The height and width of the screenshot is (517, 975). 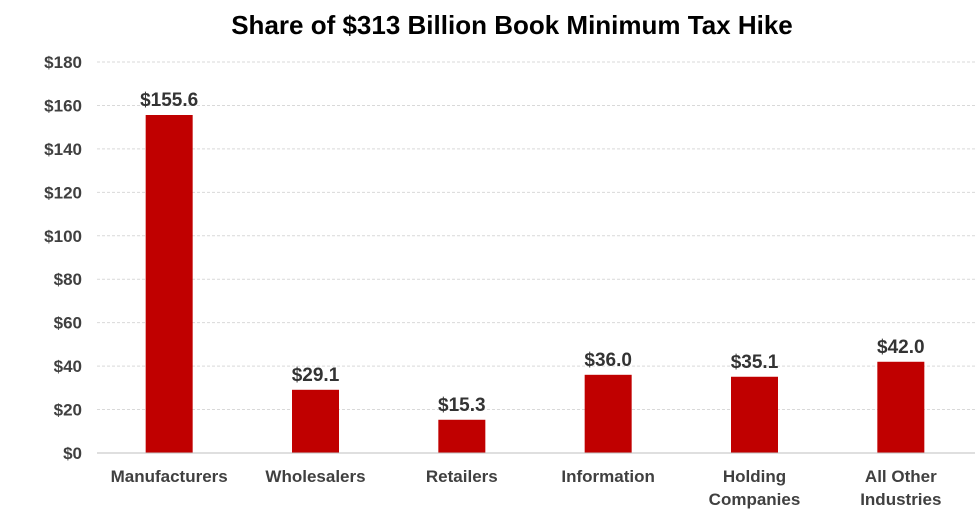 What do you see at coordinates (63, 62) in the screenshot?
I see `y-tick-label: $180` at bounding box center [63, 62].